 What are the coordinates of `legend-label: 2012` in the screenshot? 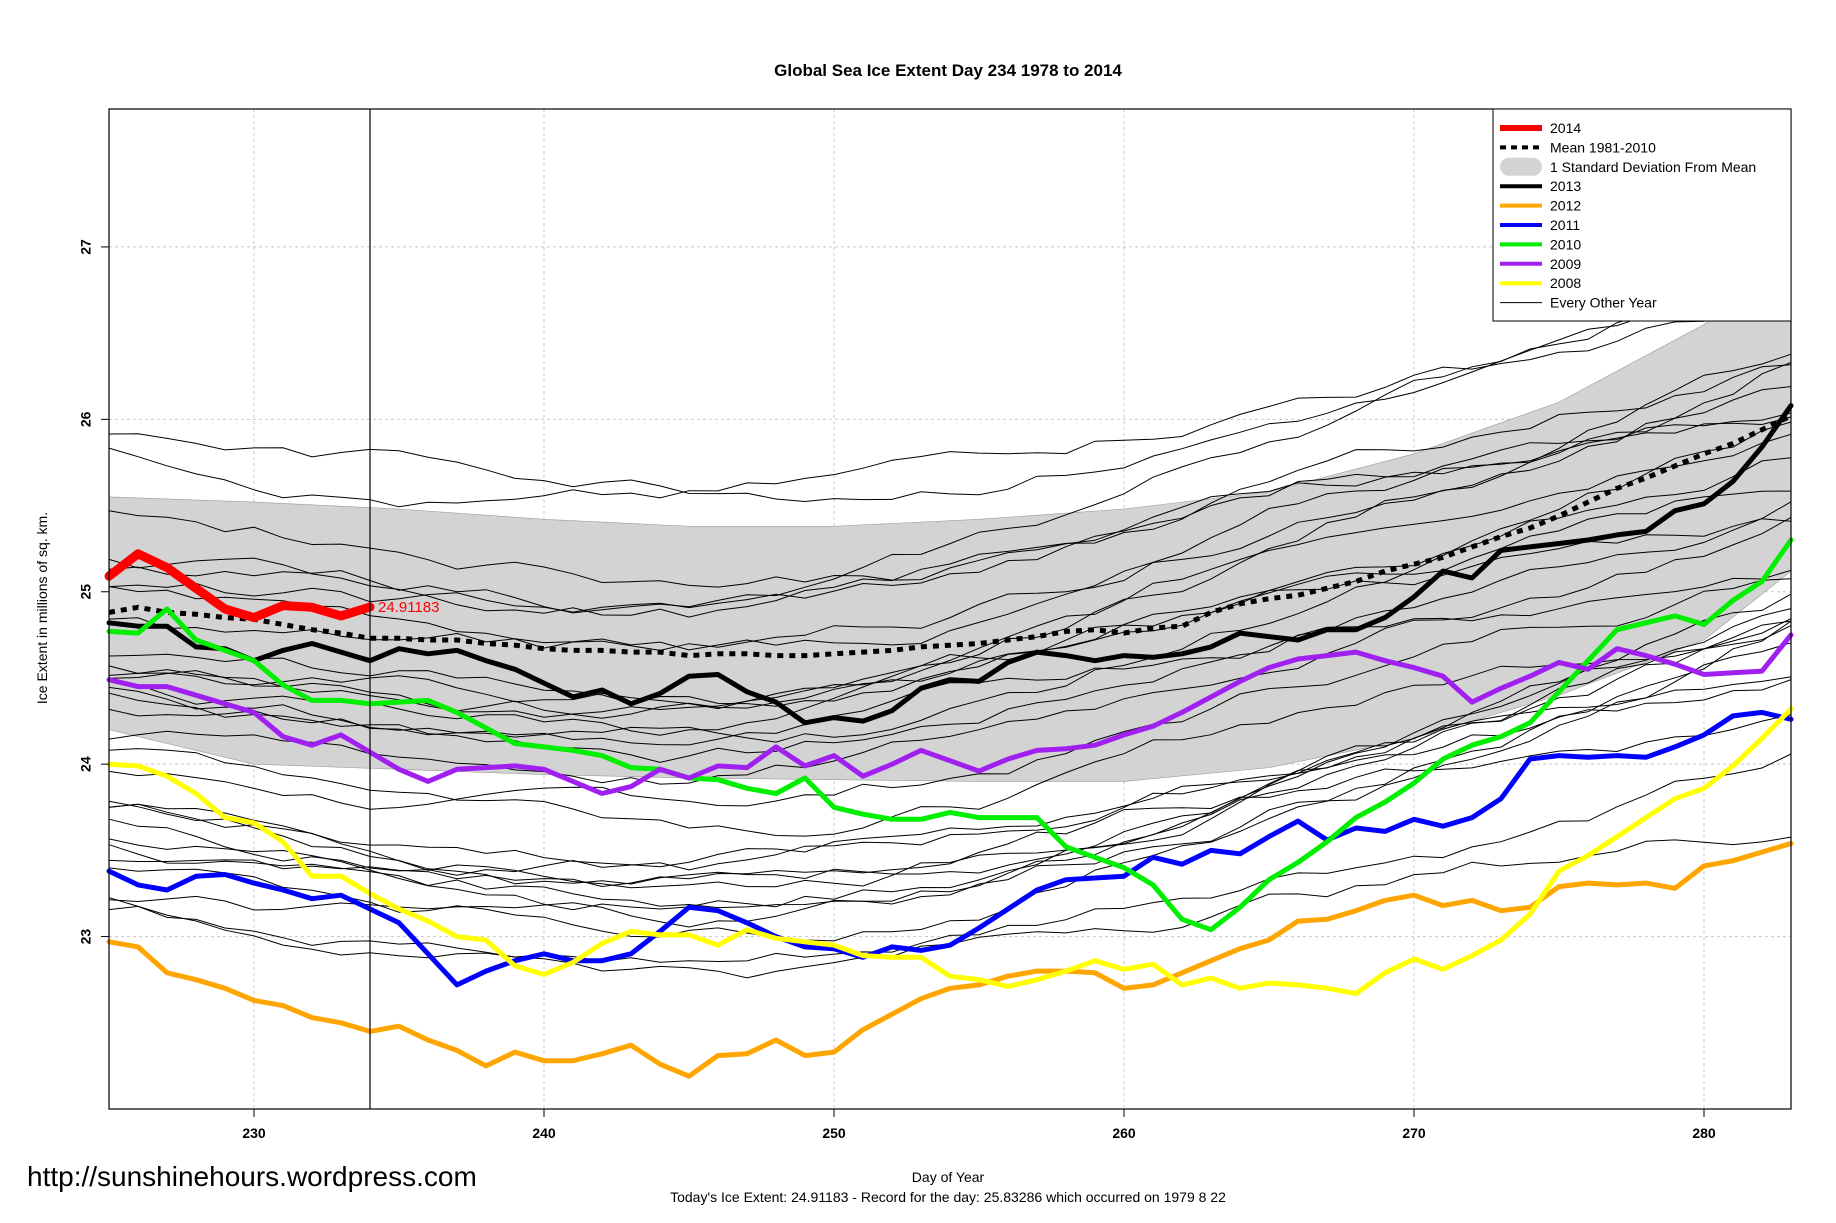 It's located at (1565, 206).